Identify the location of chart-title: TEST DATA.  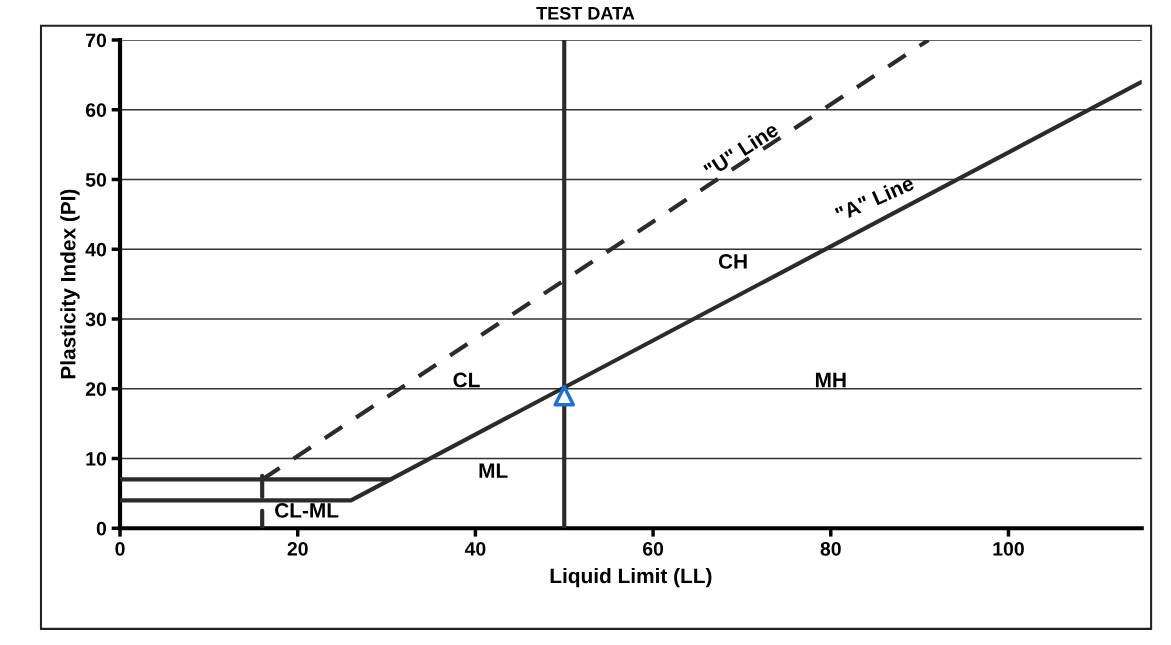
(585, 13).